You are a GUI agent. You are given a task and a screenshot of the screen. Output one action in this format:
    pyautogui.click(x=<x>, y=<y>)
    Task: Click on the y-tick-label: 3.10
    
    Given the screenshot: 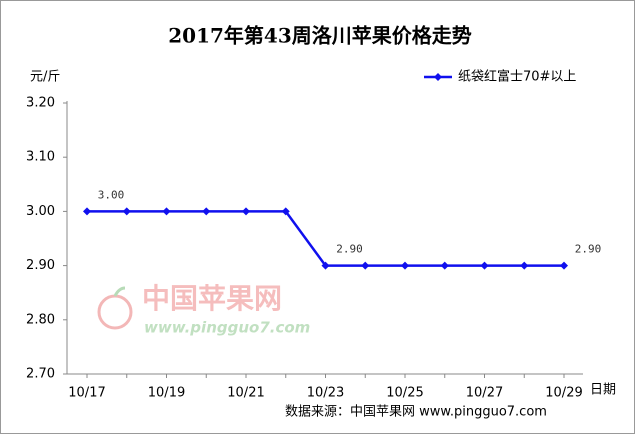 What is the action you would take?
    pyautogui.click(x=40, y=157)
    